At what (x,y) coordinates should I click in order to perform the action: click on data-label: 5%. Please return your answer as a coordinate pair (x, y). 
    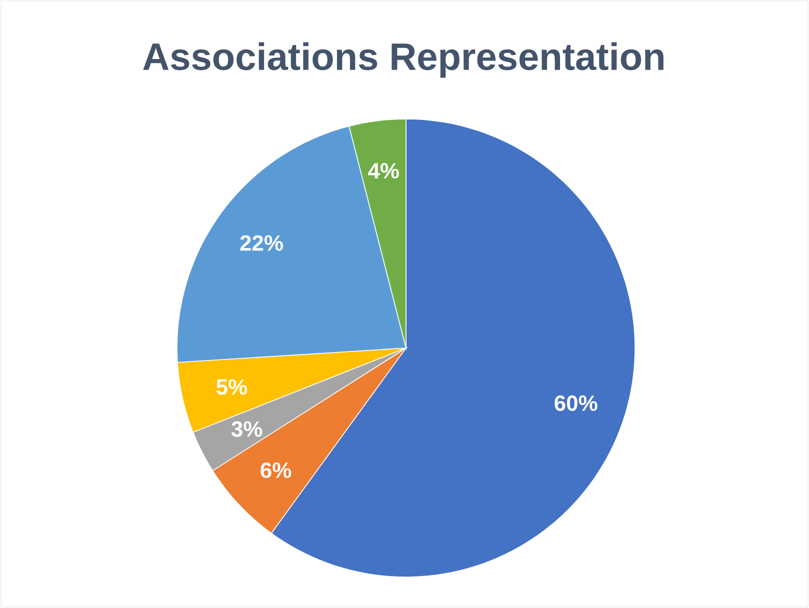
    Looking at the image, I should click on (232, 387).